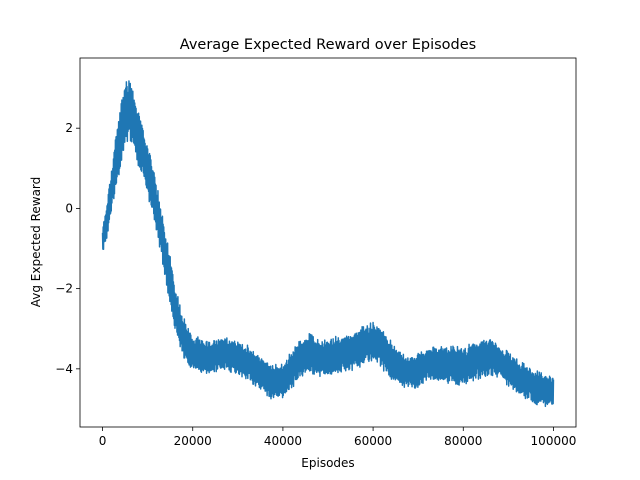  What do you see at coordinates (103, 441) in the screenshot?
I see `x-tick-label: 0` at bounding box center [103, 441].